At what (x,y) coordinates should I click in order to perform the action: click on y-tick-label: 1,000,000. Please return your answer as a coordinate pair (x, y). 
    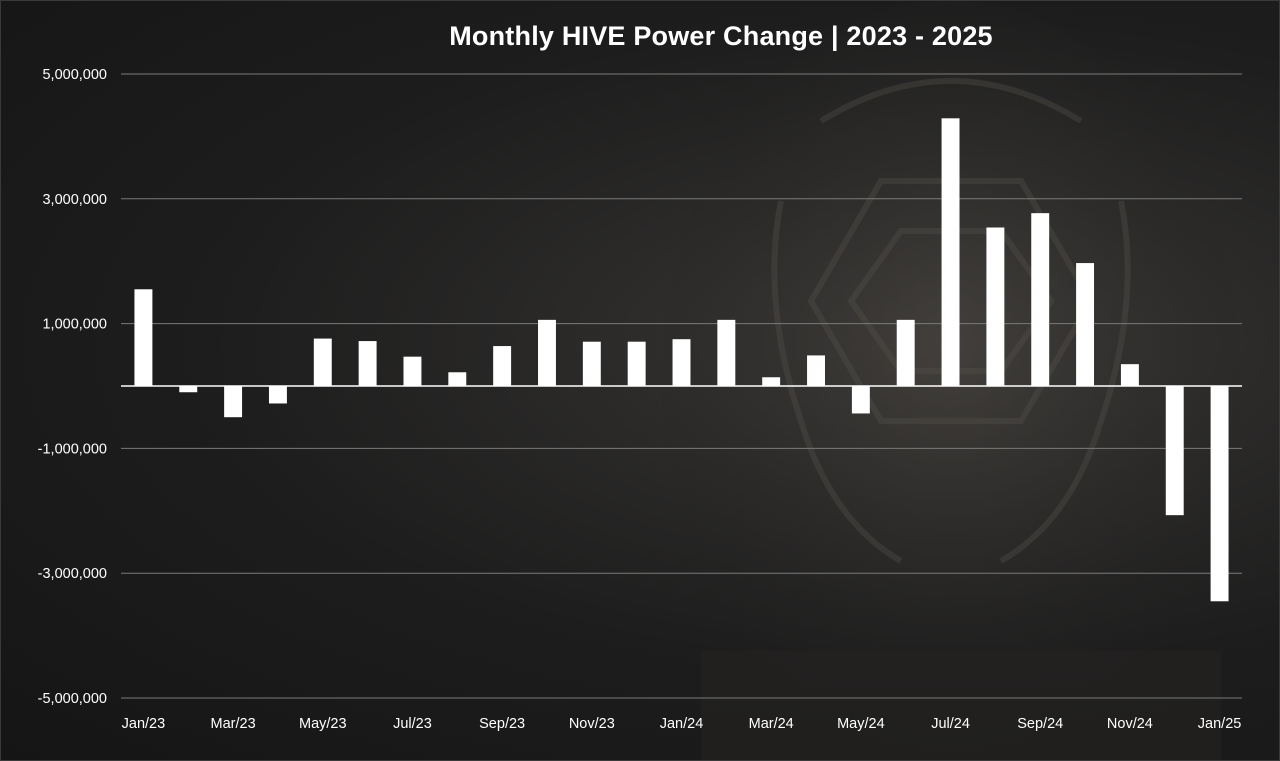
    Looking at the image, I should click on (74, 325).